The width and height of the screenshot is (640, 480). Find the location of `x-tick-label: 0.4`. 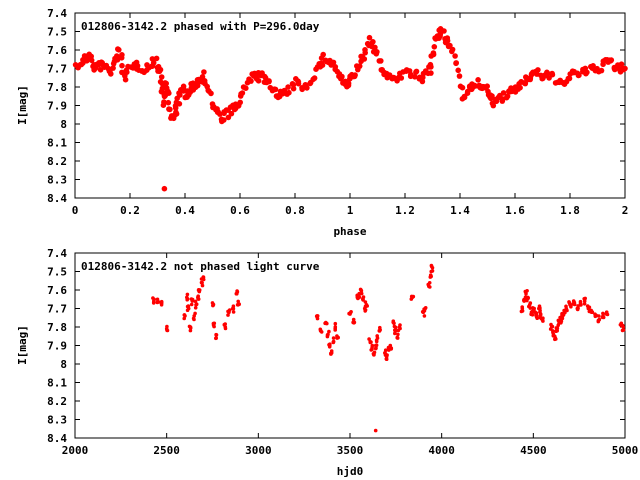

x-tick-label: 0.4 is located at coordinates (185, 210).